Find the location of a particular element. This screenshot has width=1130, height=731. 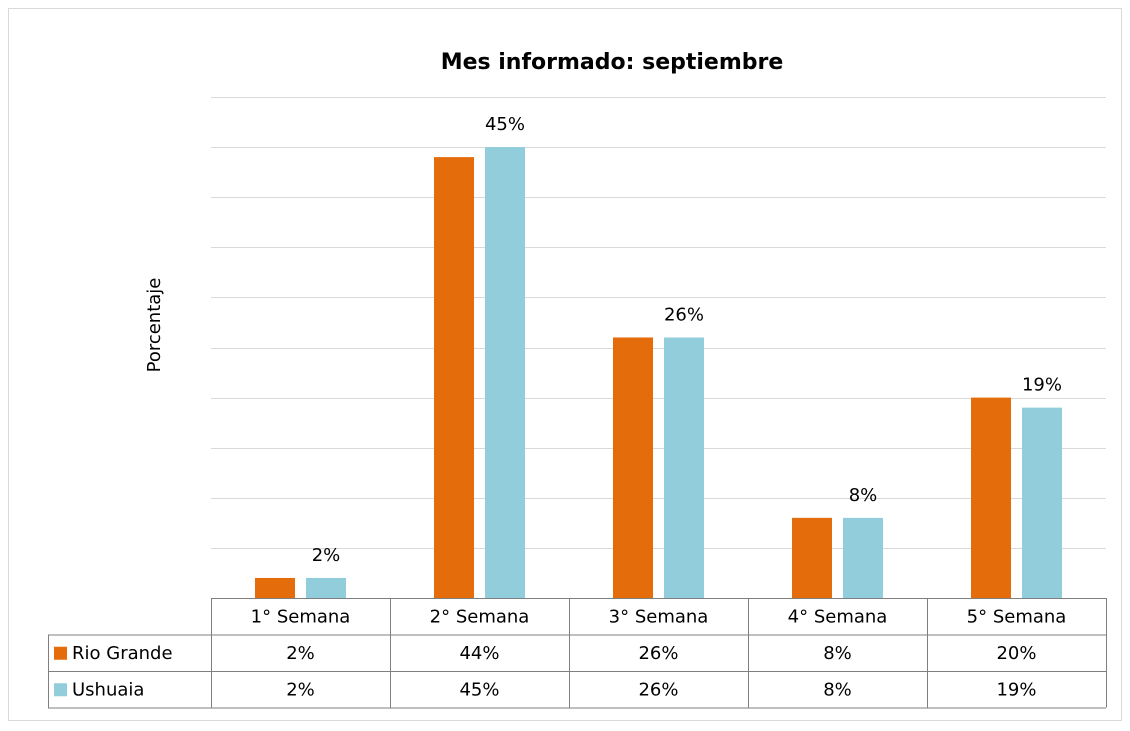

table-cell: 19% is located at coordinates (1016, 689).